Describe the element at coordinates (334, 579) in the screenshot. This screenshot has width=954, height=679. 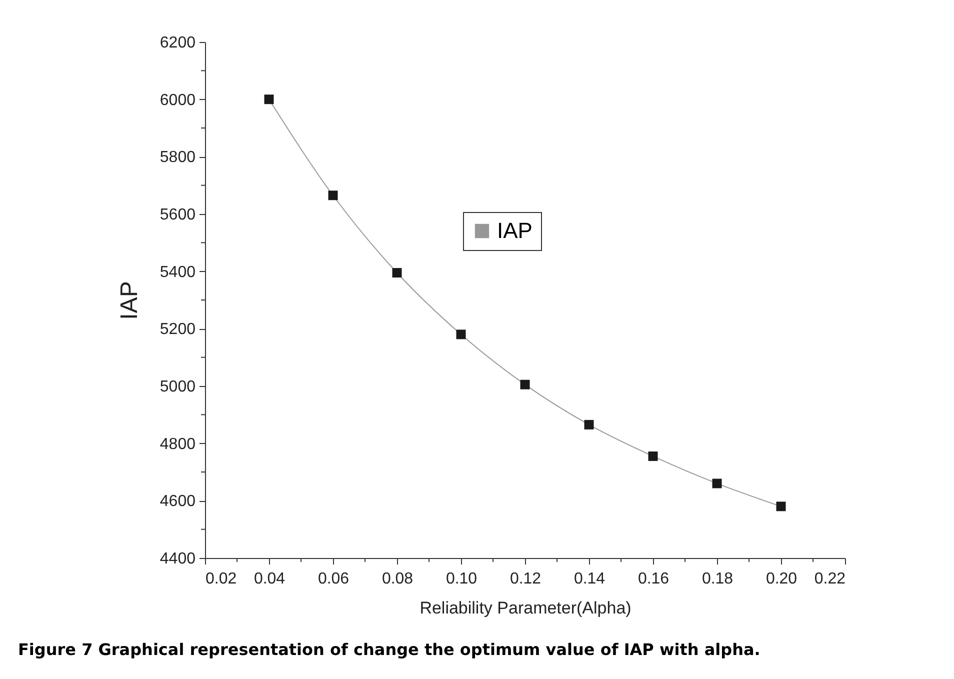
I see `x-tick-label: 0.06` at that location.